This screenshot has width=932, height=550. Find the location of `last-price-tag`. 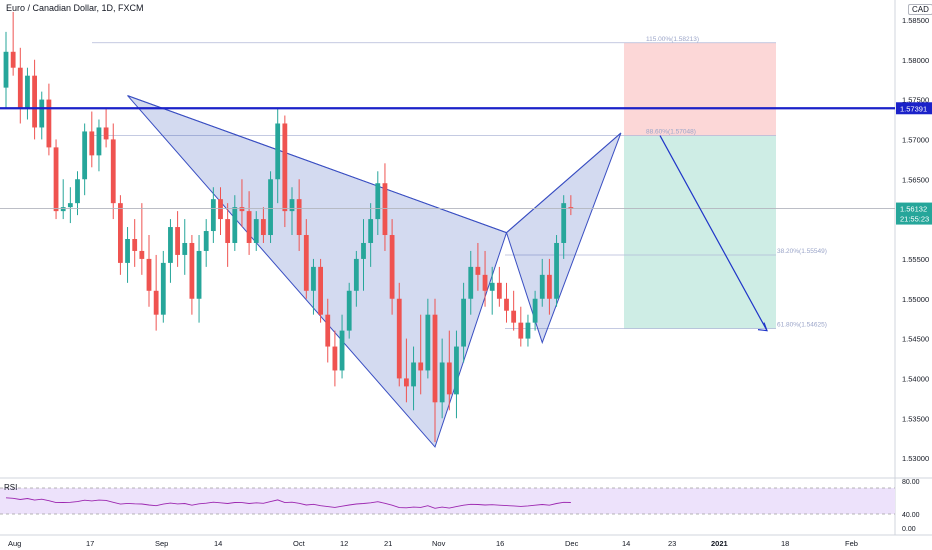

last-price-tag is located at coordinates (914, 213).